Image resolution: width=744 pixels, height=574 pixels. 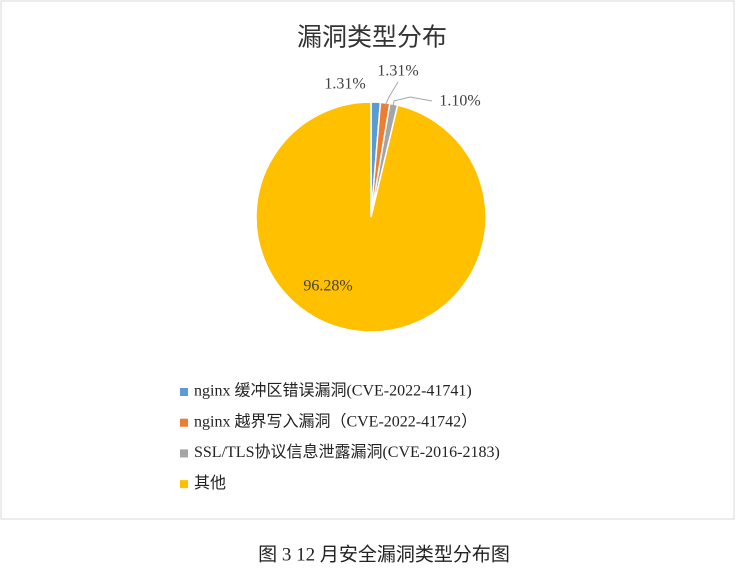 What do you see at coordinates (210, 483) in the screenshot?
I see `legend-label: 其他` at bounding box center [210, 483].